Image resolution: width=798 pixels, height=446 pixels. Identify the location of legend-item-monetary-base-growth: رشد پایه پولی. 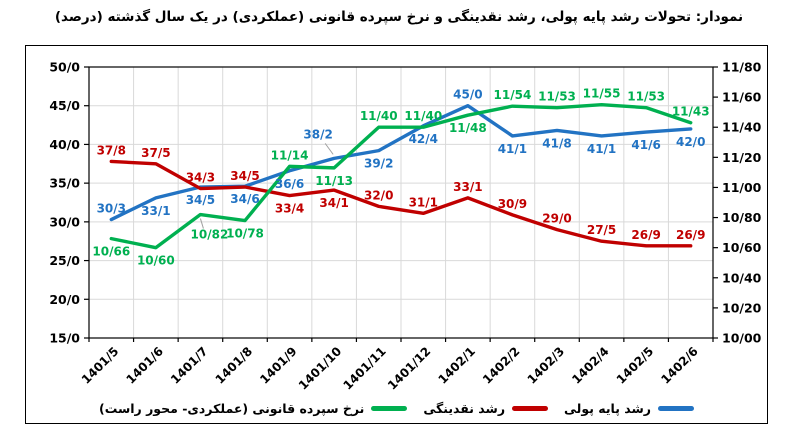
(629, 408).